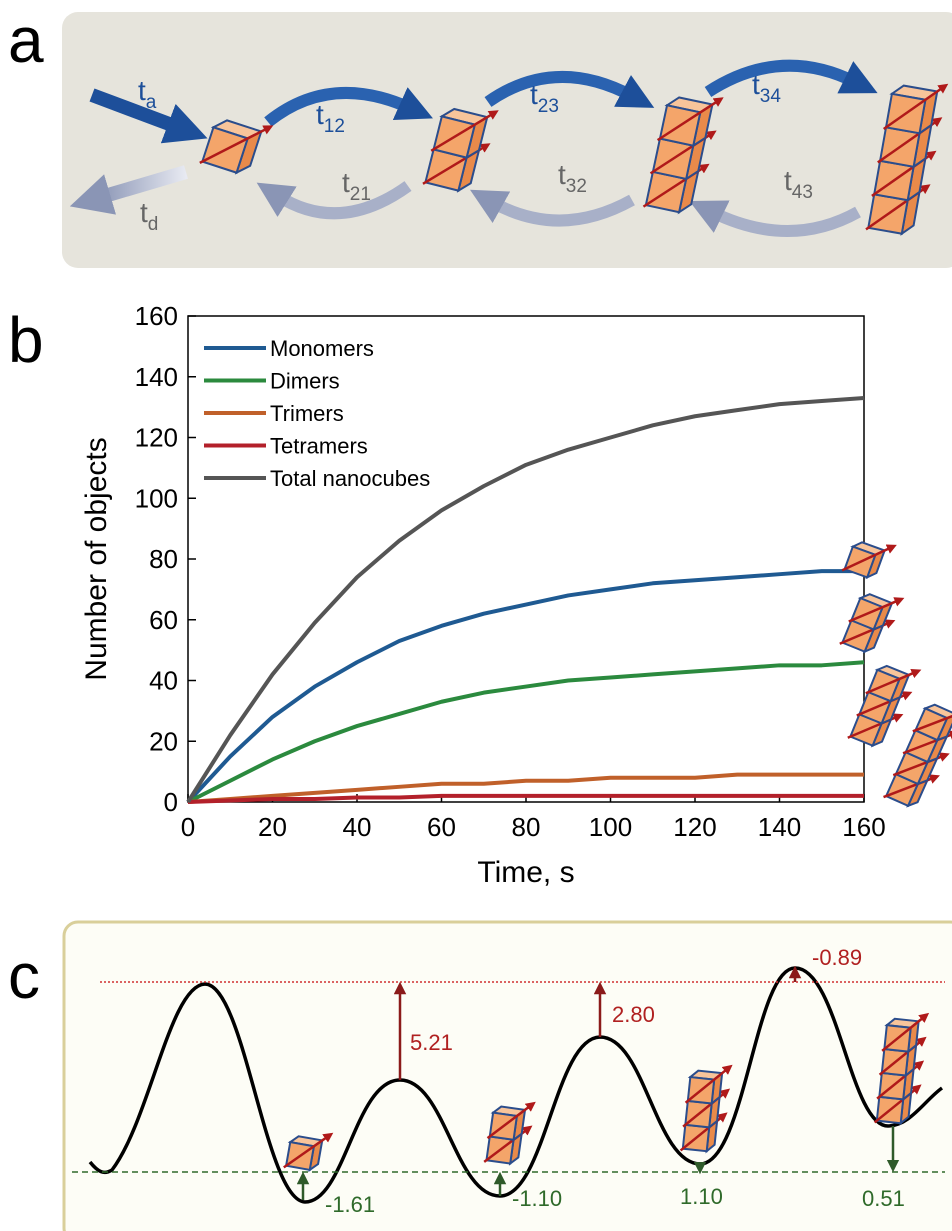 Image resolution: width=952 pixels, height=1231 pixels. I want to click on rate-label: t12, so click(330, 118).